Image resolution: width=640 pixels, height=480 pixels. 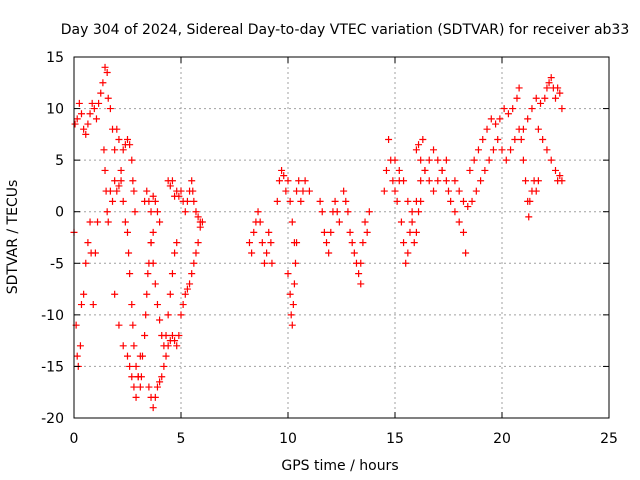 I want to click on y-tick-label: 15, so click(x=55, y=58).